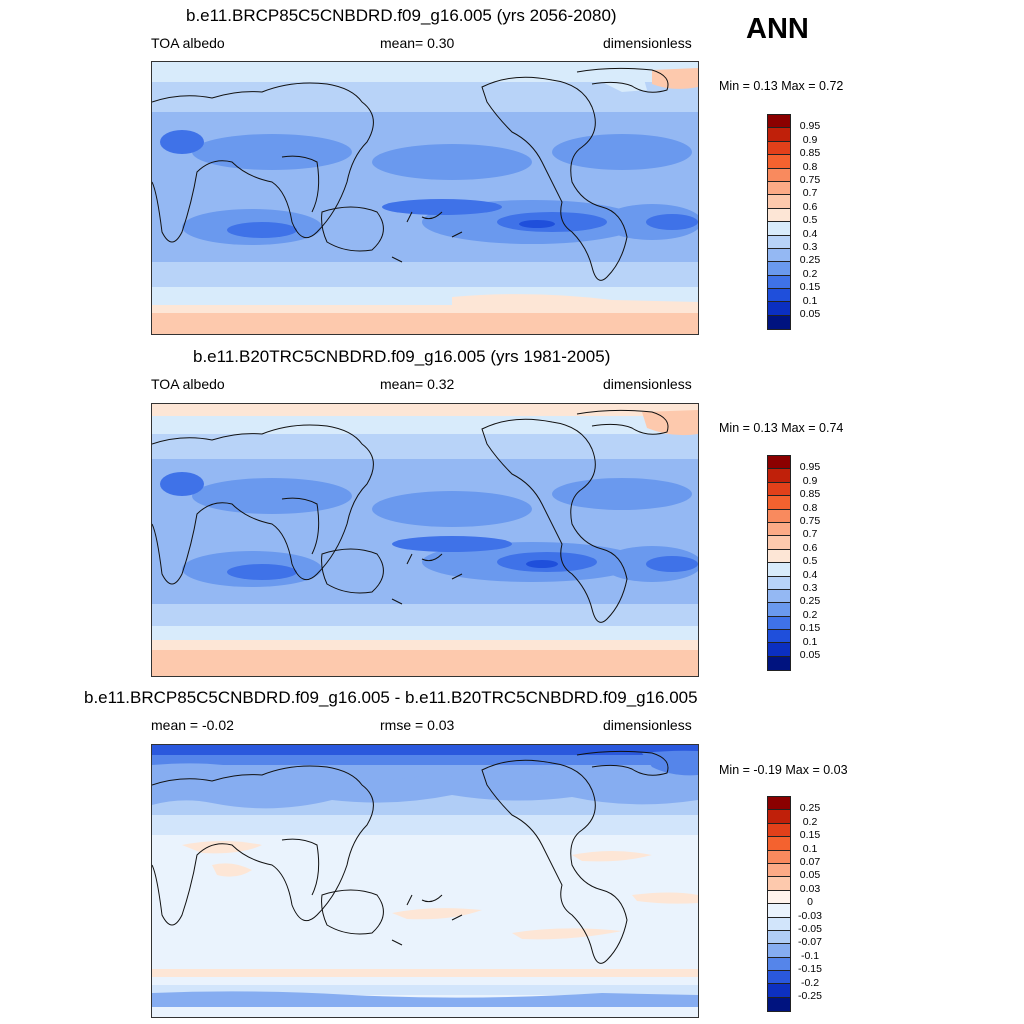  What do you see at coordinates (810, 915) in the screenshot?
I see `colorbar-tick-label: -0.03` at bounding box center [810, 915].